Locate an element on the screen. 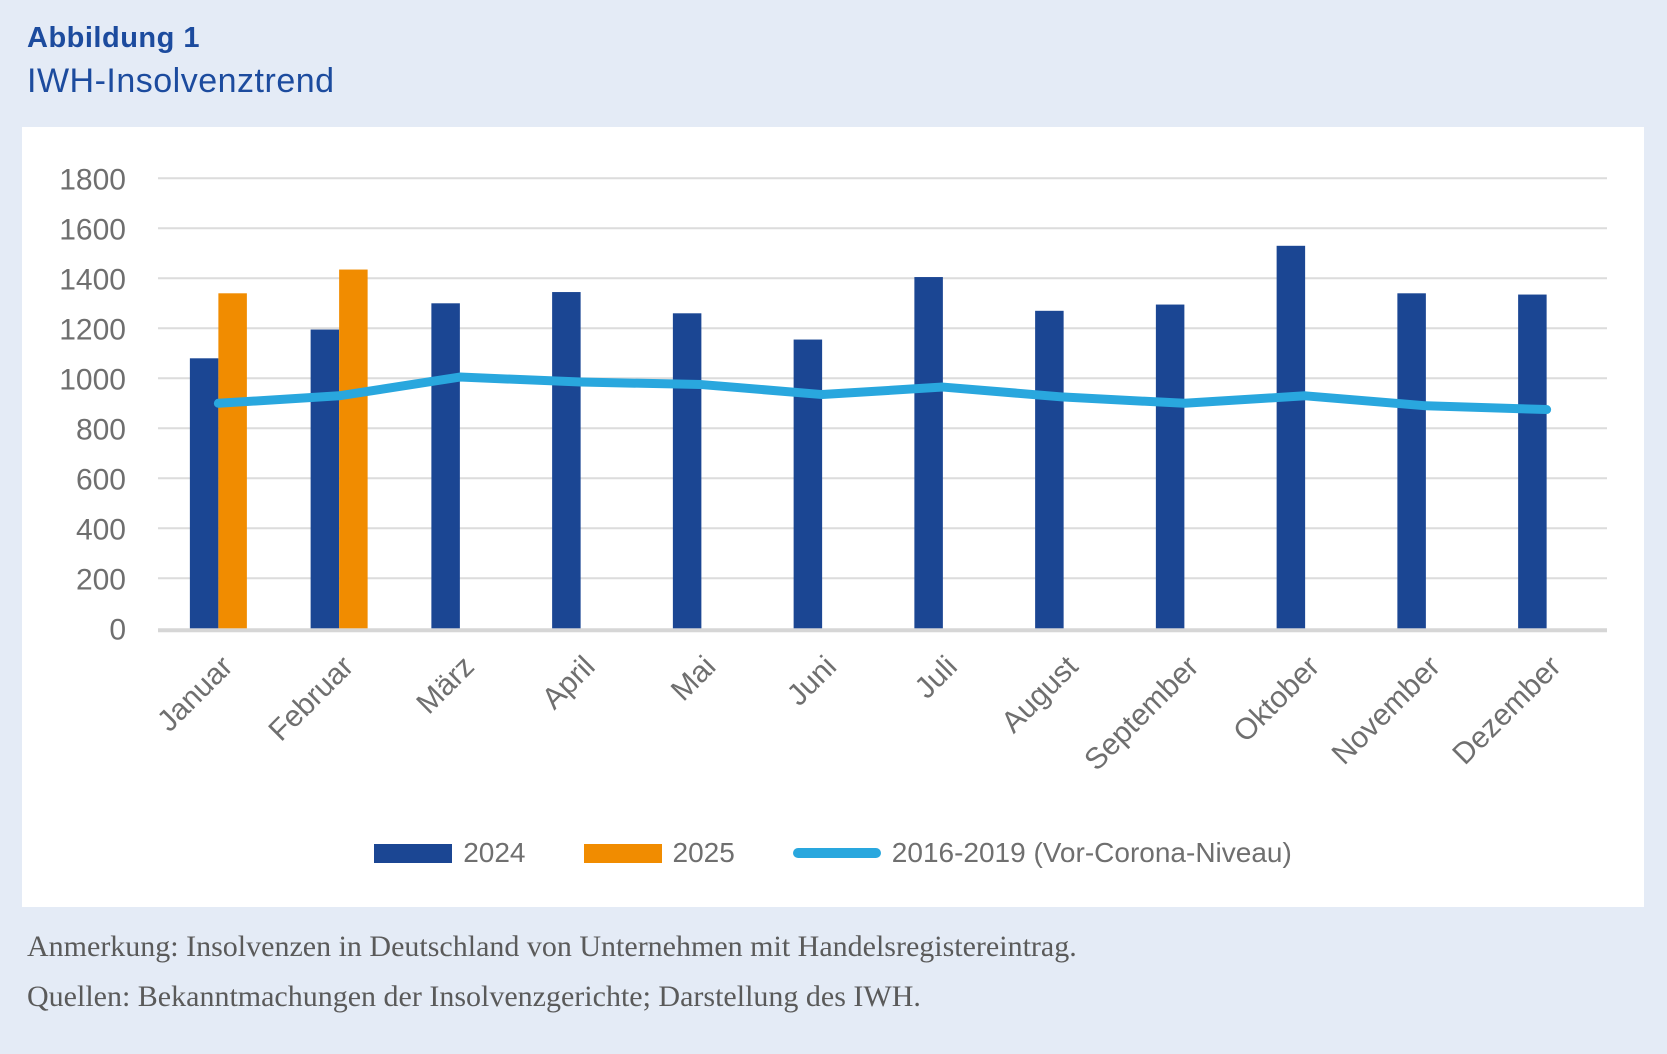 The height and width of the screenshot is (1054, 1667). legend-label-2024: 2024 is located at coordinates (494, 852).